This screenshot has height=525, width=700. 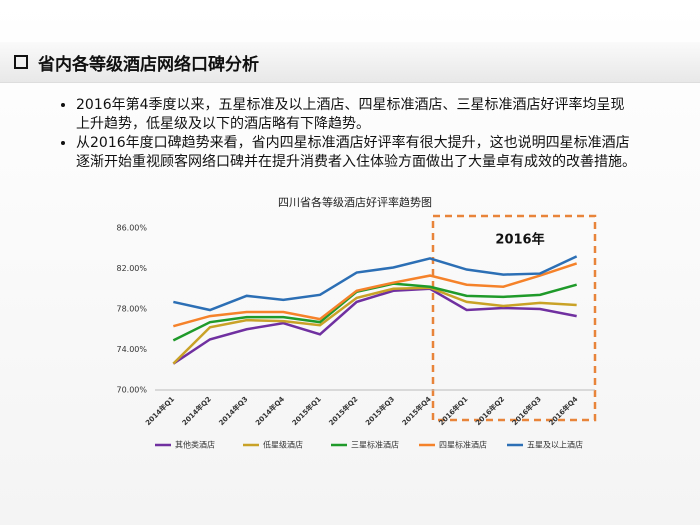 I want to click on y-tick-label: 82.00%, so click(x=131, y=268).